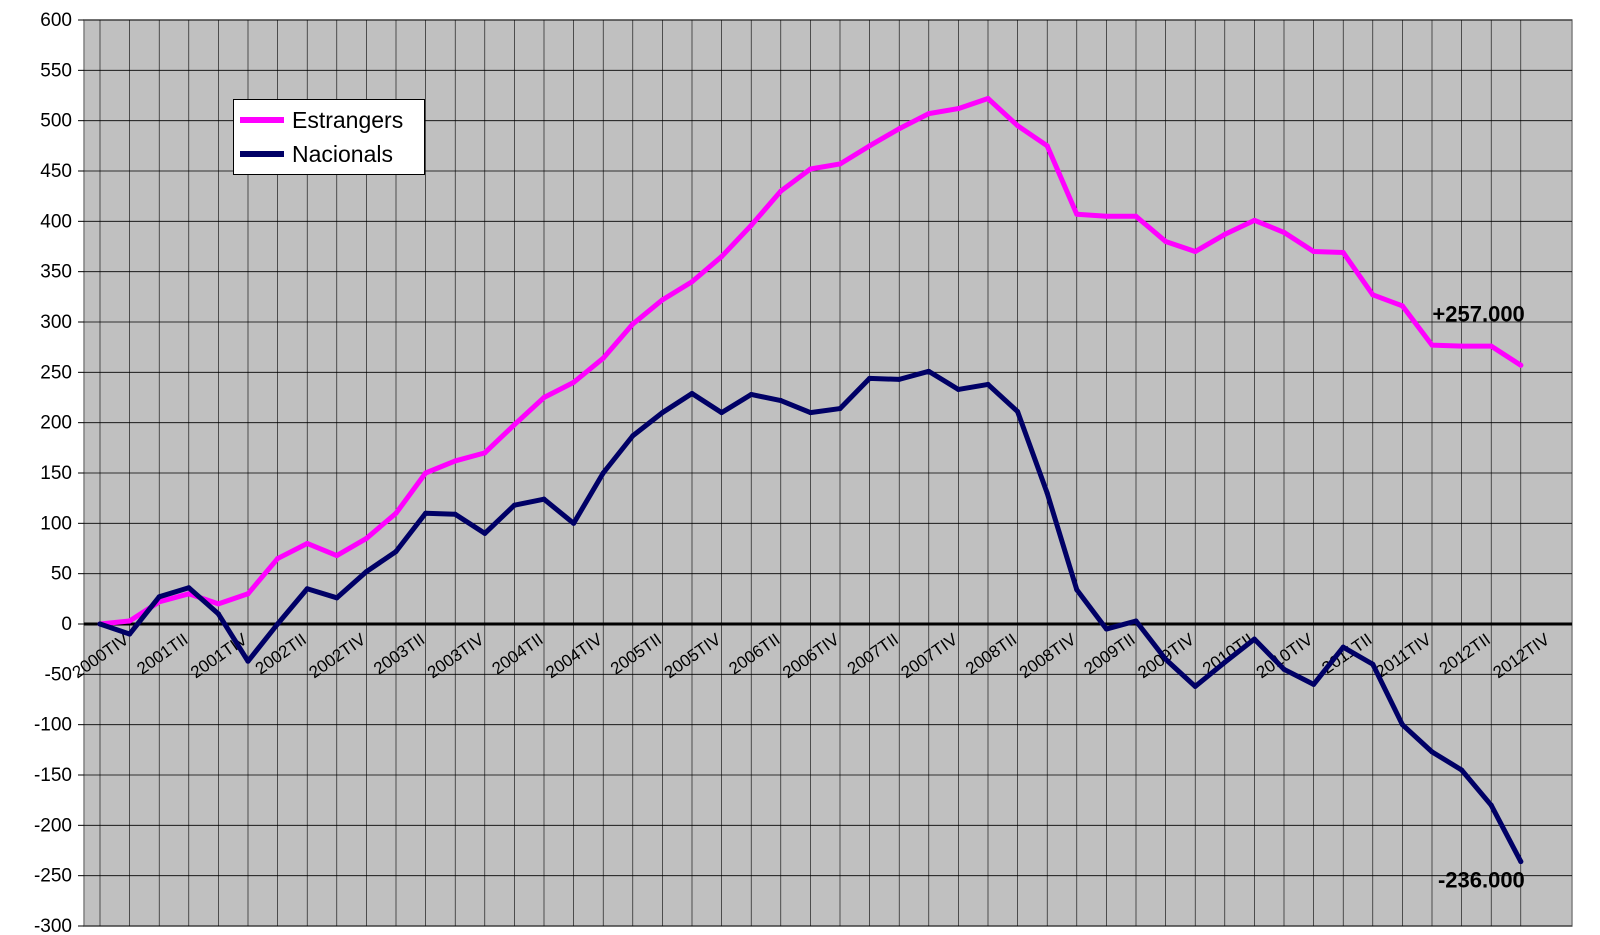  What do you see at coordinates (1481, 880) in the screenshot?
I see `annotation-label: -236.000` at bounding box center [1481, 880].